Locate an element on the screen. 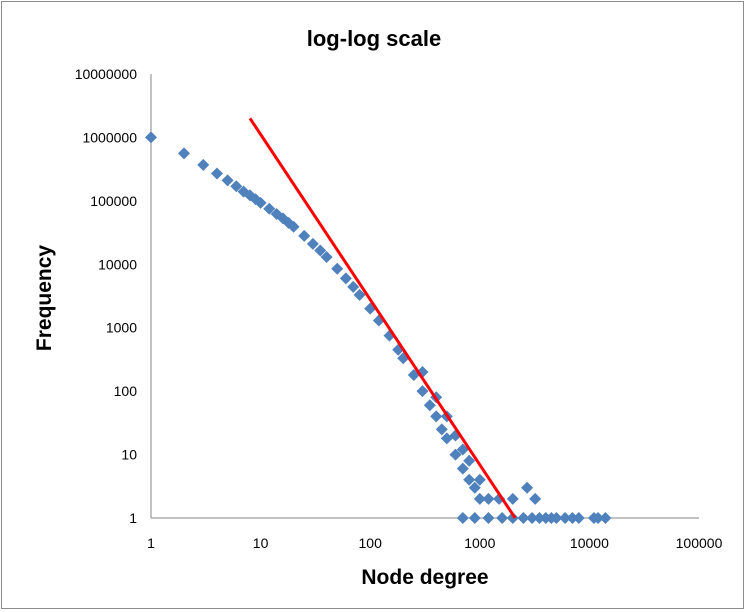 Image resolution: width=747 pixels, height=612 pixels. y-tick-label: 100 is located at coordinates (126, 391).